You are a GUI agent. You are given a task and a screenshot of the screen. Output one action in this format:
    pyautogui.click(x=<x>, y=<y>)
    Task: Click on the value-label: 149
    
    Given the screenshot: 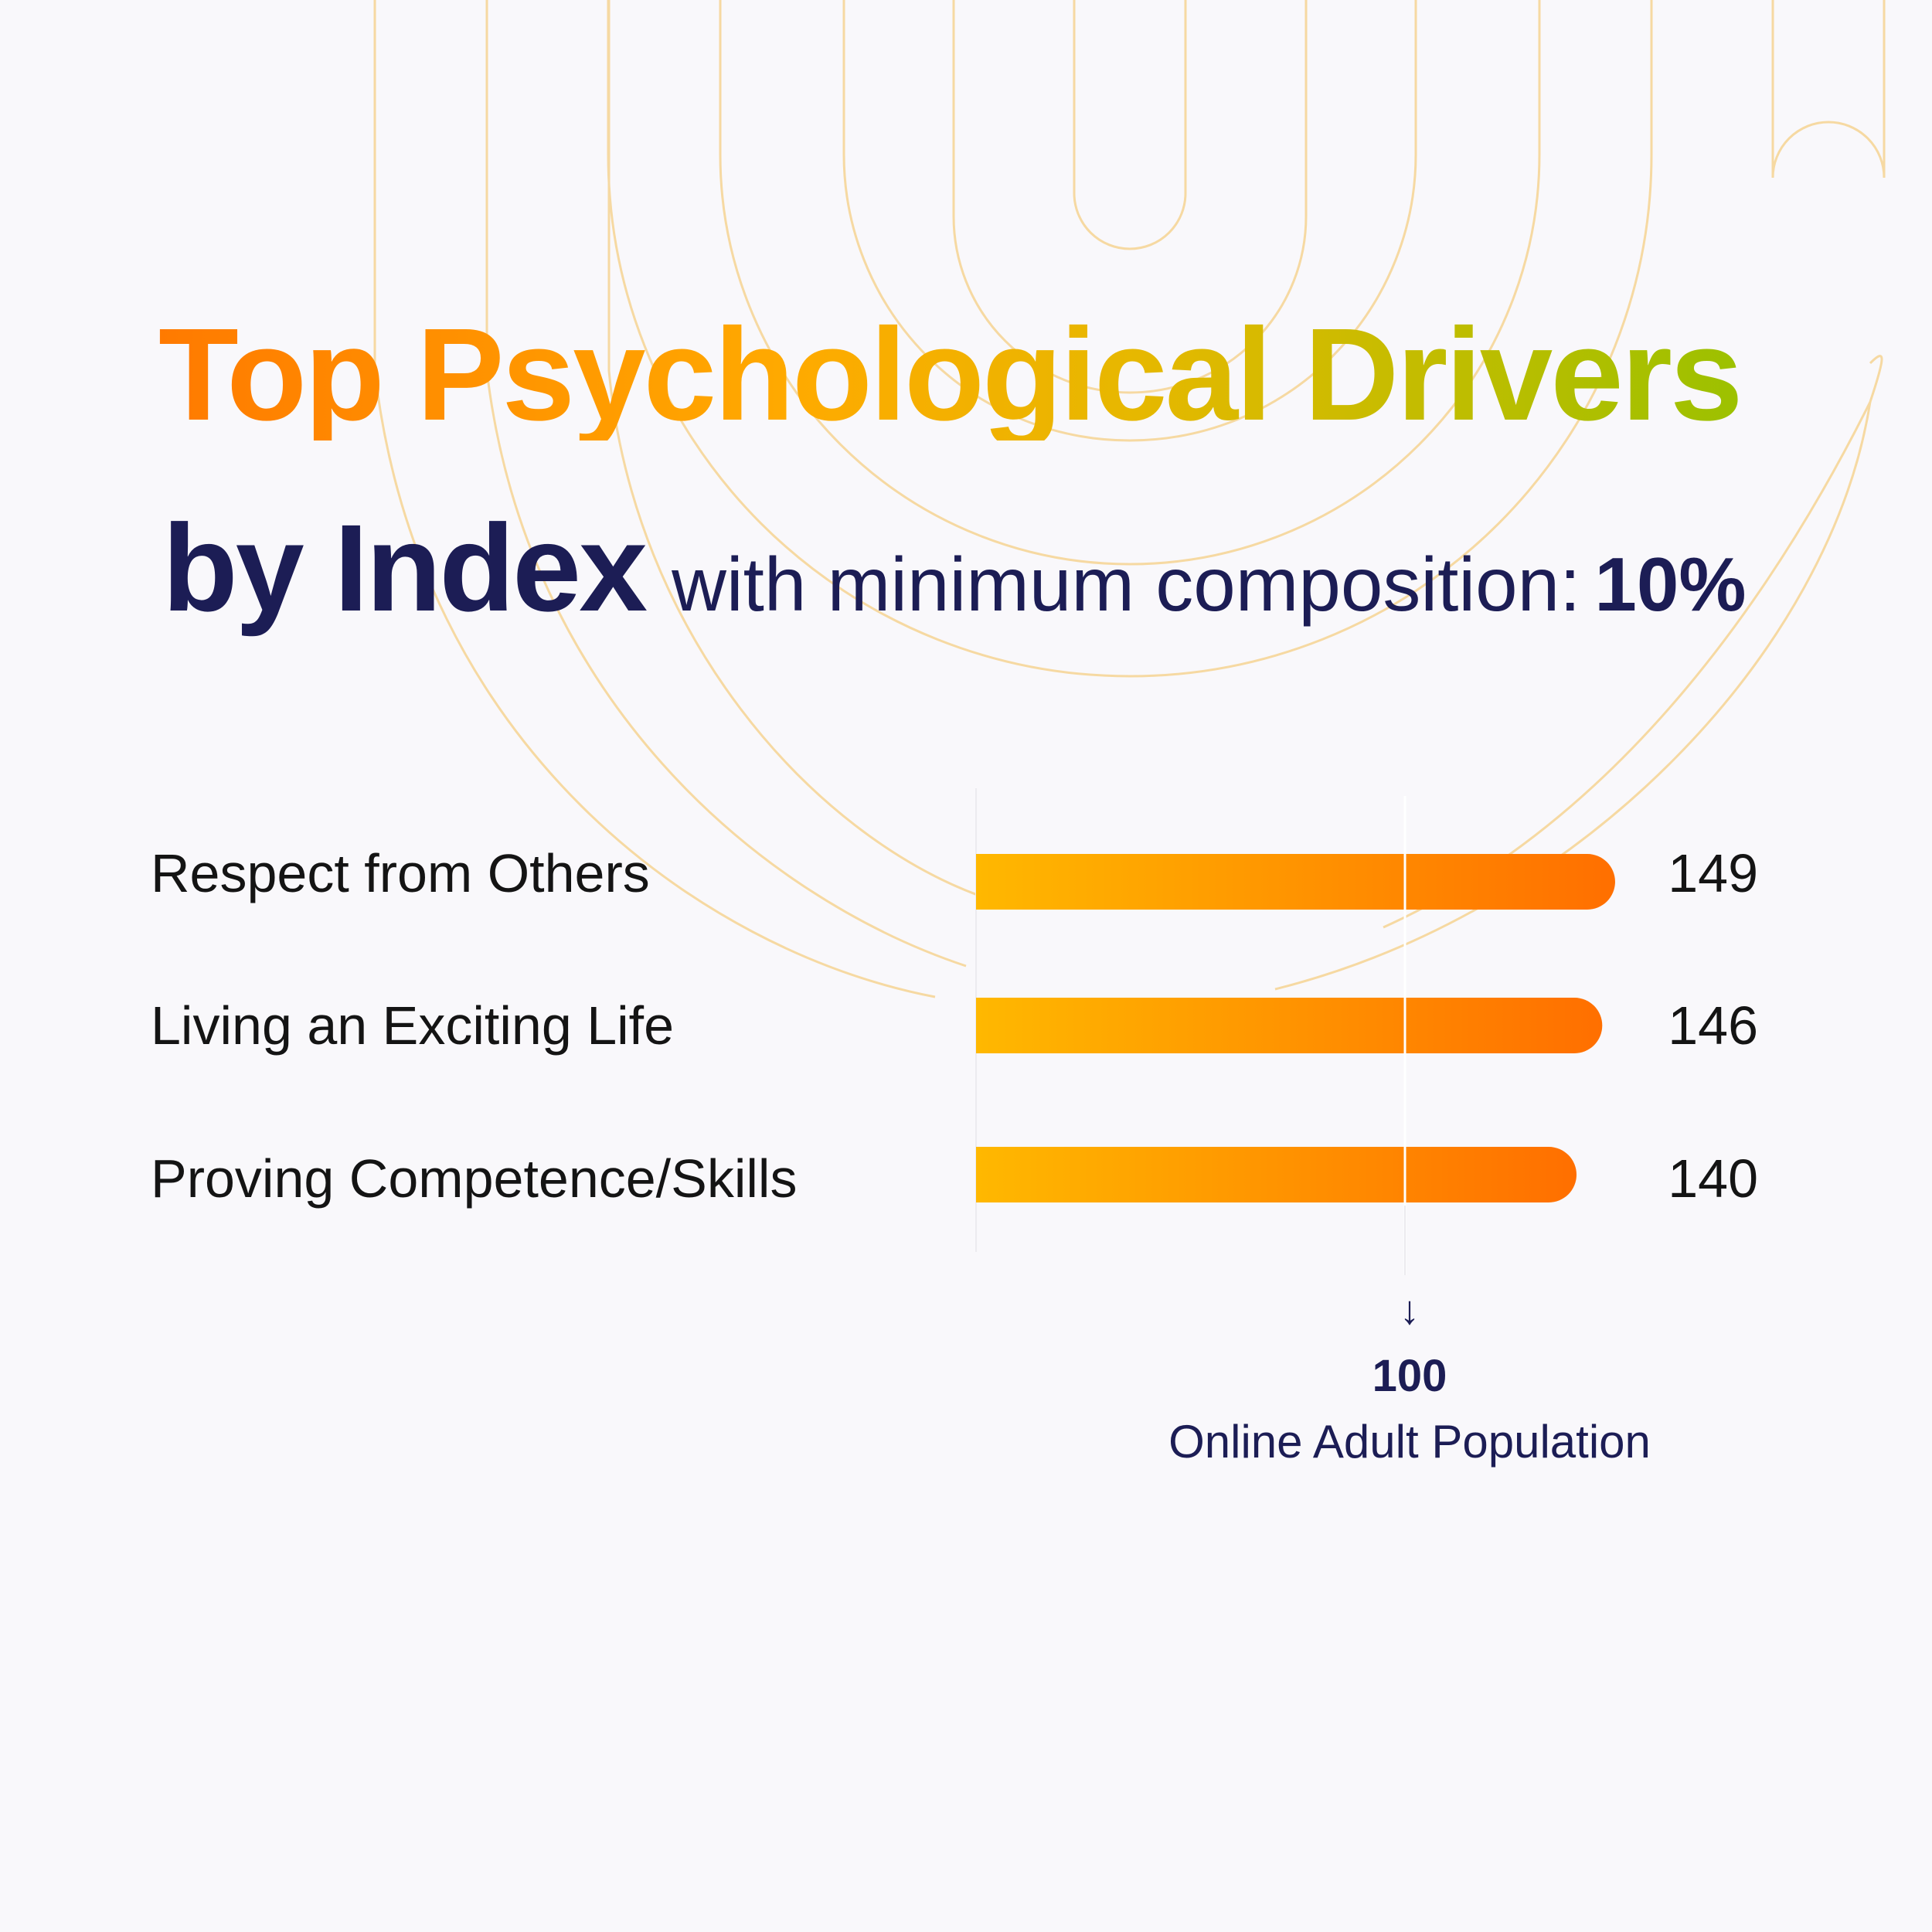 What is the action you would take?
    pyautogui.click(x=1713, y=873)
    